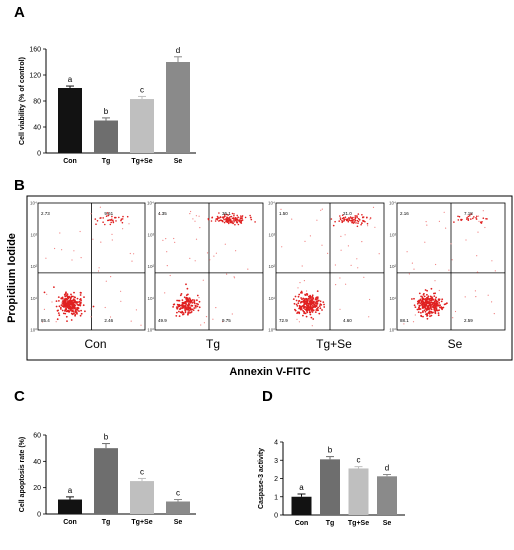 Image resolution: width=514 pixels, height=550 pixels. I want to click on quadrant-ur-value: 36.1, so click(226, 213).